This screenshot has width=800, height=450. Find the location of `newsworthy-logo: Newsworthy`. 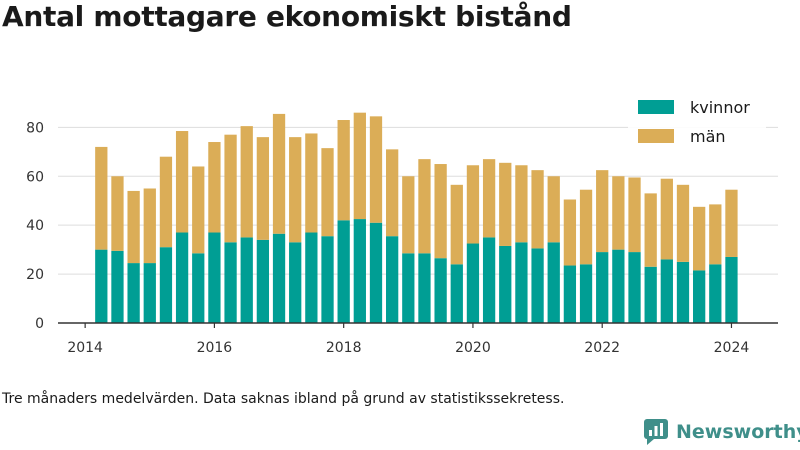

newsworthy-logo: Newsworthy is located at coordinates (722, 432).